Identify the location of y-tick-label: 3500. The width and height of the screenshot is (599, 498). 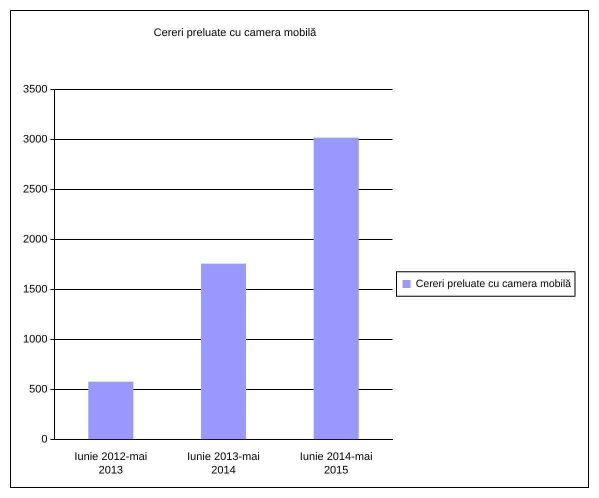
(35, 90).